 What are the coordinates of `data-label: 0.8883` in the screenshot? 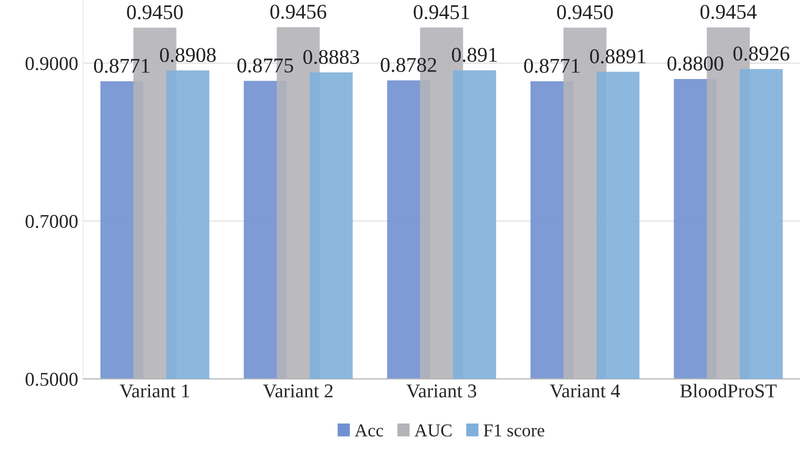 It's located at (331, 57).